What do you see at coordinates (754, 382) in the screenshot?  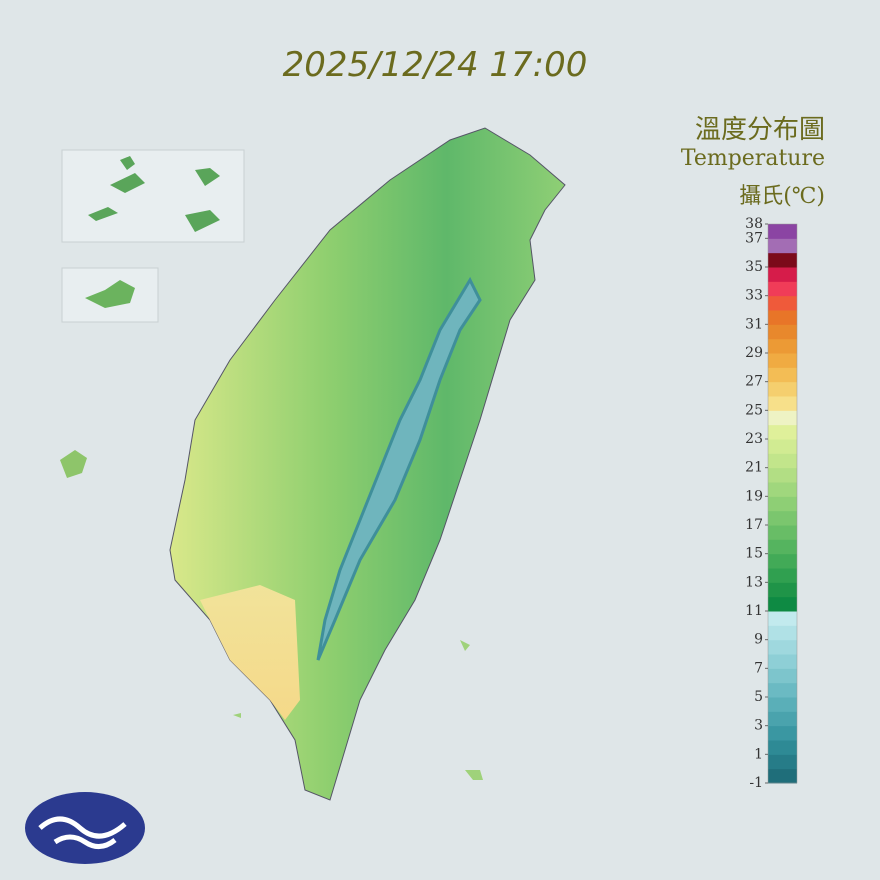 I see `tick-label: 27` at bounding box center [754, 382].